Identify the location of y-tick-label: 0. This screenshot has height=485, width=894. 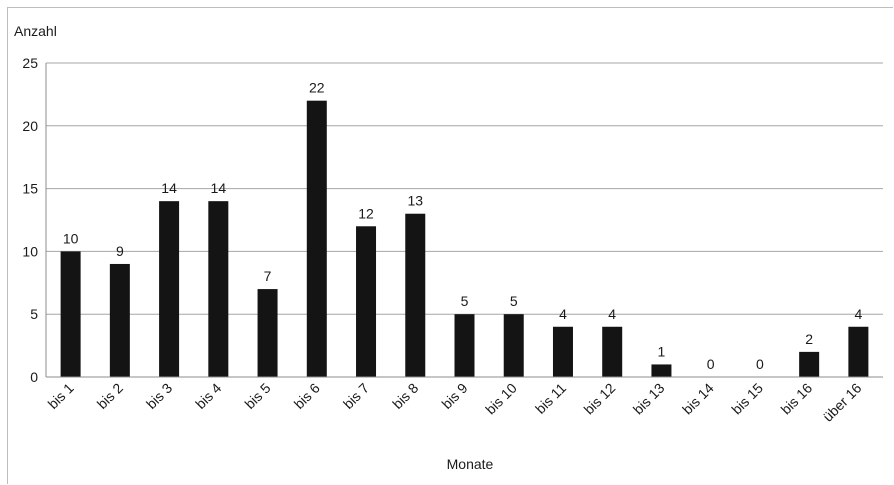
(34, 377).